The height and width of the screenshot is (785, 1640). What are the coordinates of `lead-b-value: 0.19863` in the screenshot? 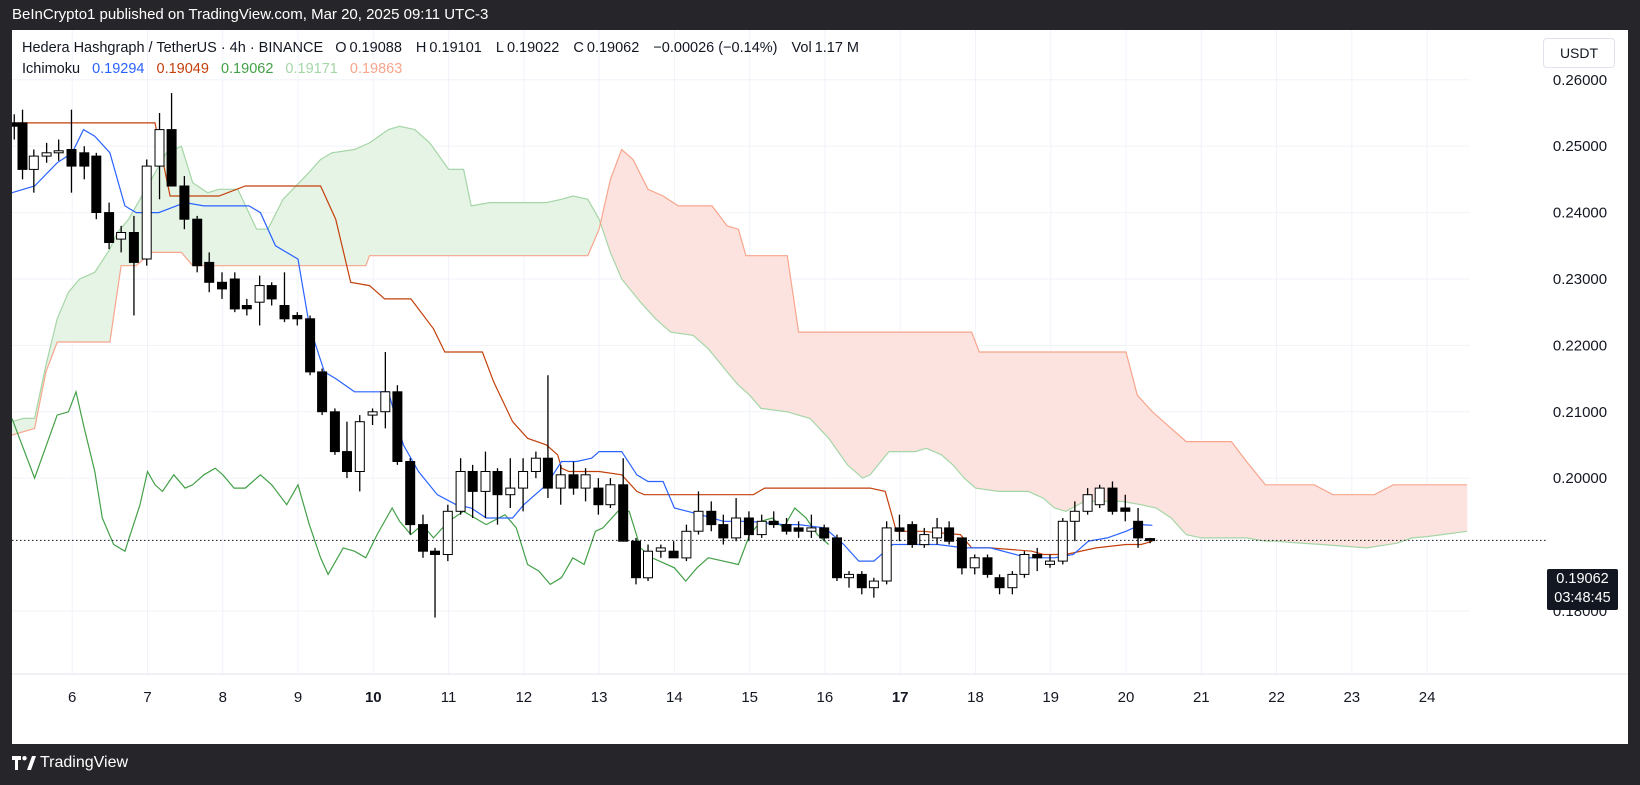 It's located at (376, 69).